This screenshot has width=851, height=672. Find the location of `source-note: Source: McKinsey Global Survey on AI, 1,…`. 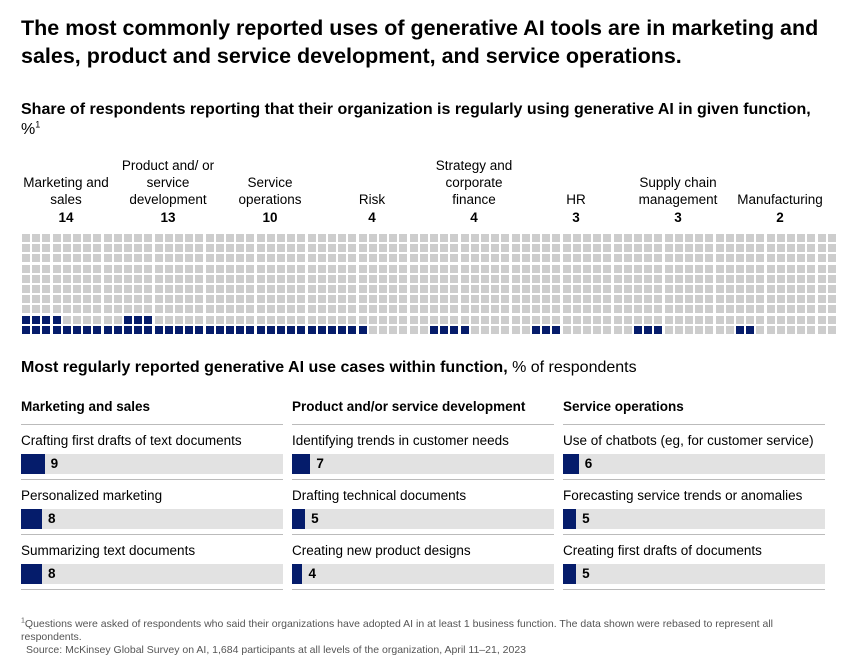

source-note: Source: McKinsey Global Survey on AI, 1,… is located at coordinates (276, 650).